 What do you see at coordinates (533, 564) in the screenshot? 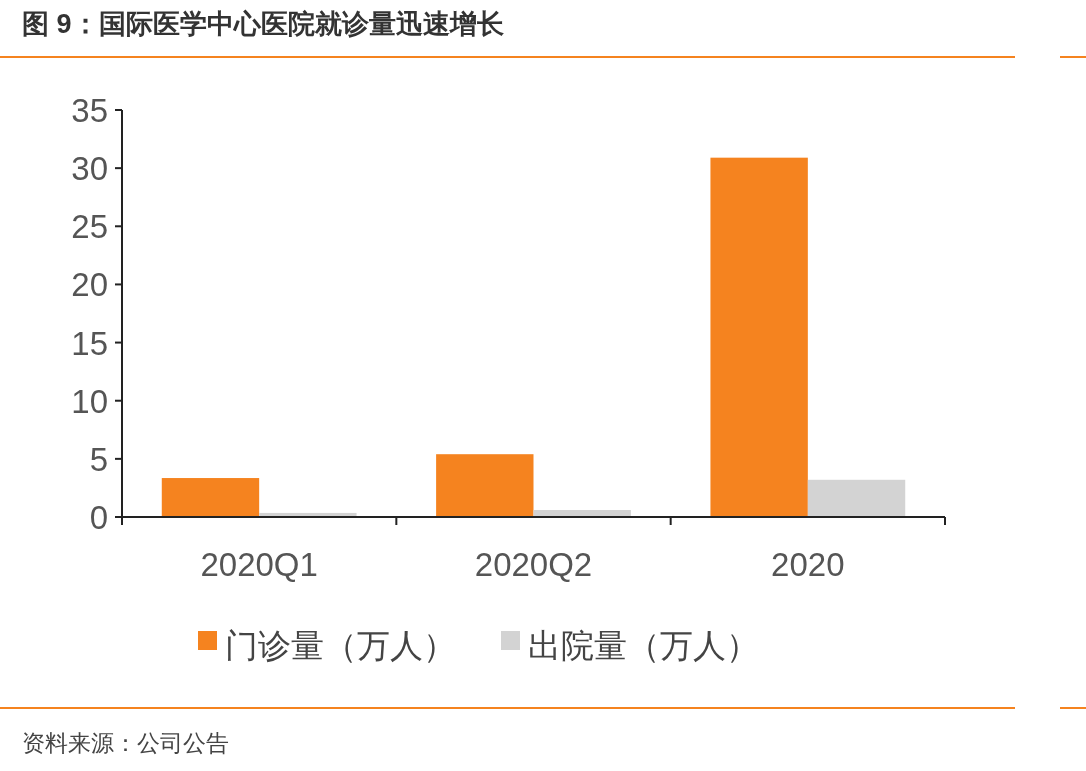
I see `x-tick-label: 2020Q2` at bounding box center [533, 564].